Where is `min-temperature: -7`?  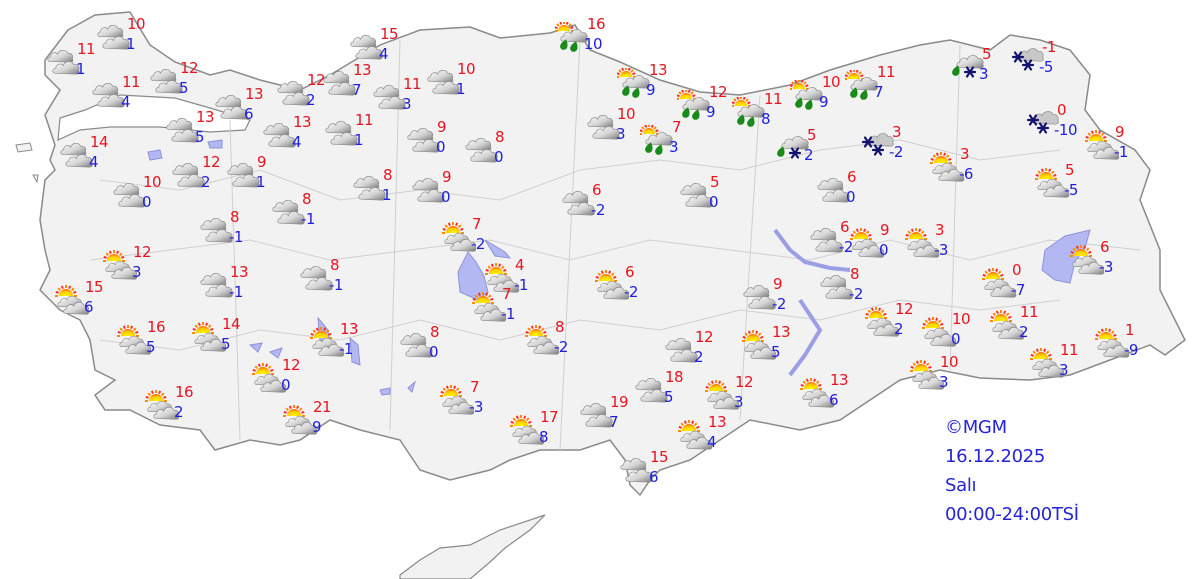 min-temperature: -7 is located at coordinates (1018, 290).